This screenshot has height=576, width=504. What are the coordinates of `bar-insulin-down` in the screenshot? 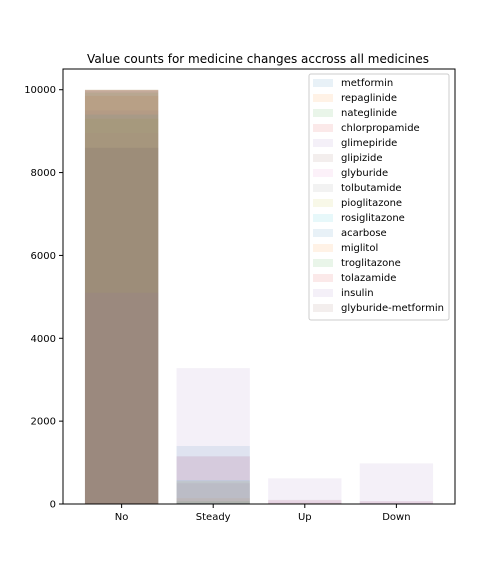 It's located at (396, 483).